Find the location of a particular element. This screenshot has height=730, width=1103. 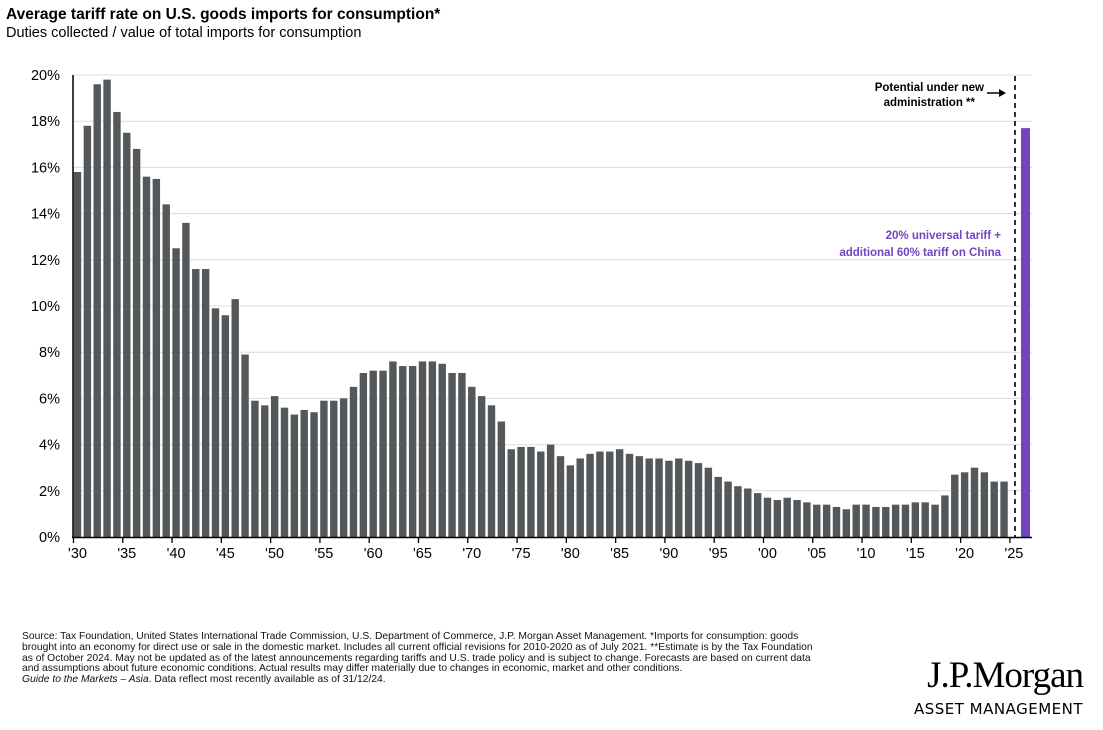

bar-1965 is located at coordinates (422, 449).